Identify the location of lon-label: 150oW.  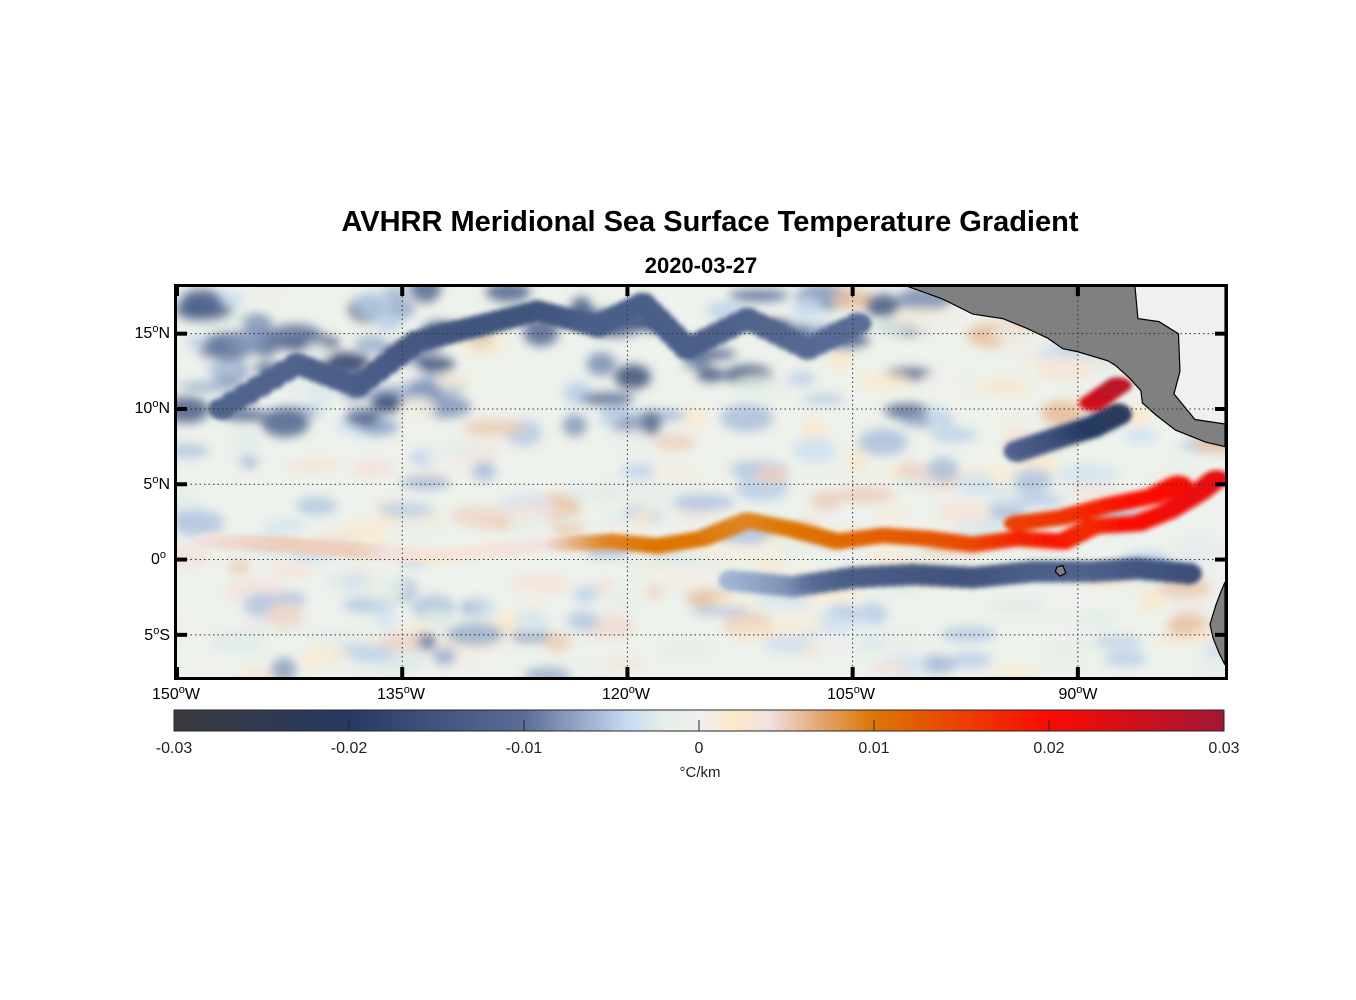
(176, 693).